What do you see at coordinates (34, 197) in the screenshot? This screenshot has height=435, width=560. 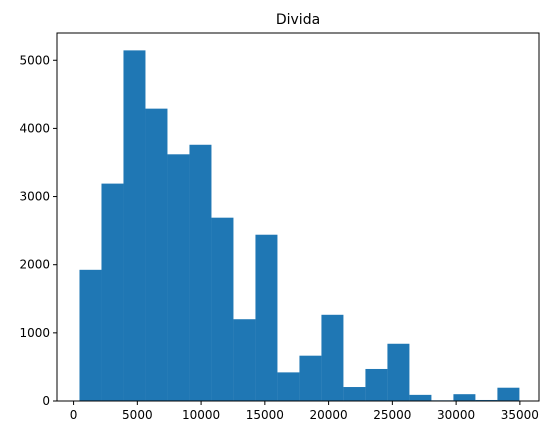 I see `y-tick-label-3: 3000` at bounding box center [34, 197].